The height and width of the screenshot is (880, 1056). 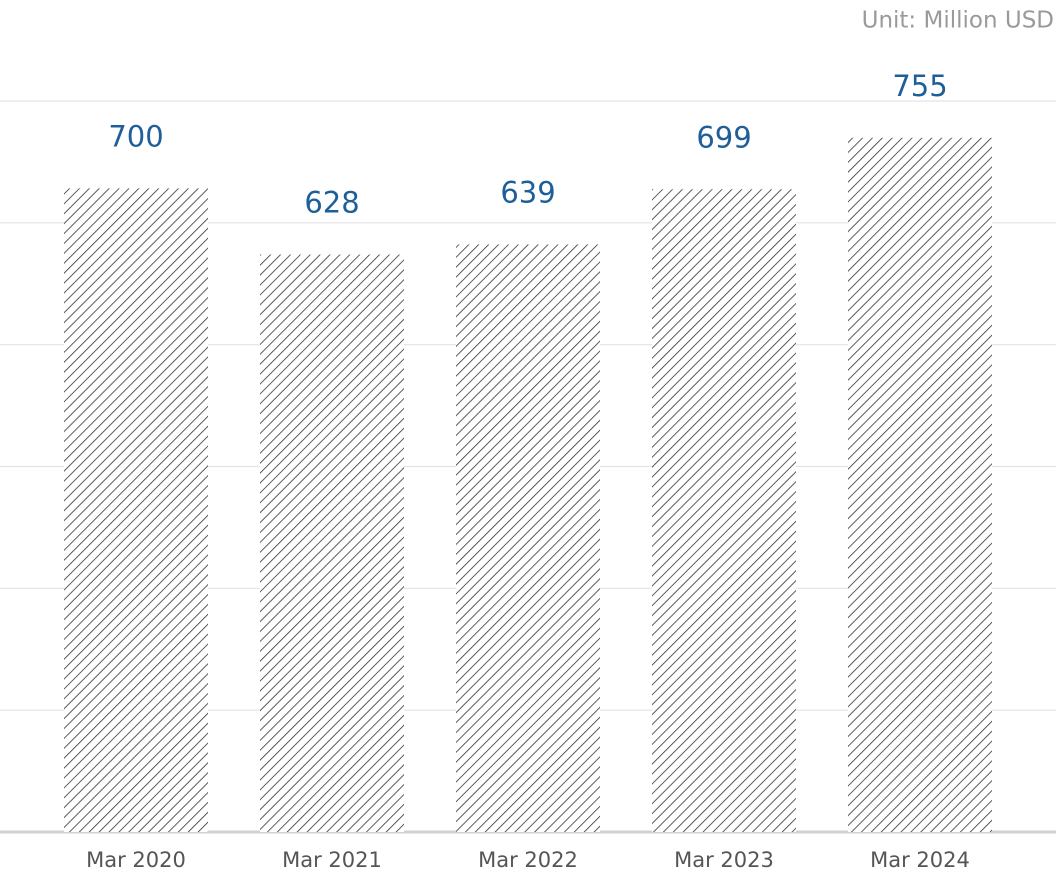 I want to click on x-tick-label: Mar 2022, so click(x=528, y=860).